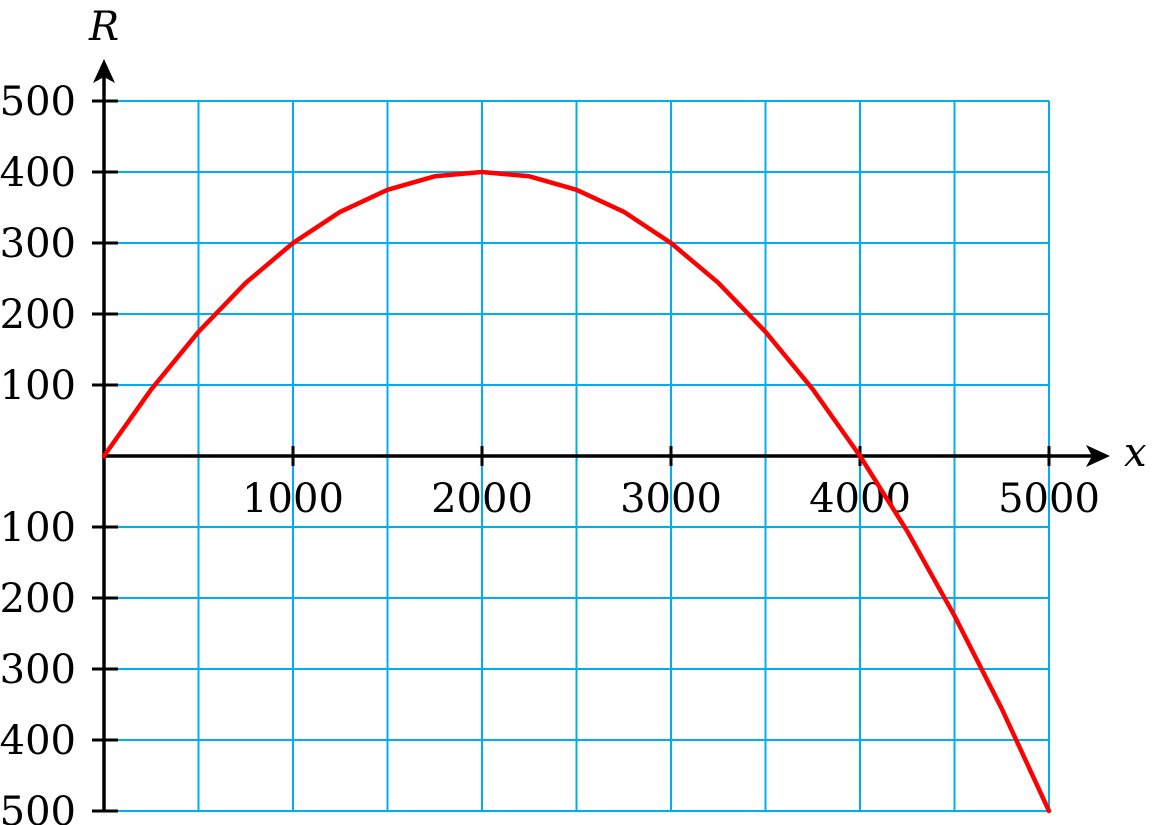 Image resolution: width=1154 pixels, height=825 pixels. Describe the element at coordinates (860, 499) in the screenshot. I see `x-tick-label: 4000` at that location.